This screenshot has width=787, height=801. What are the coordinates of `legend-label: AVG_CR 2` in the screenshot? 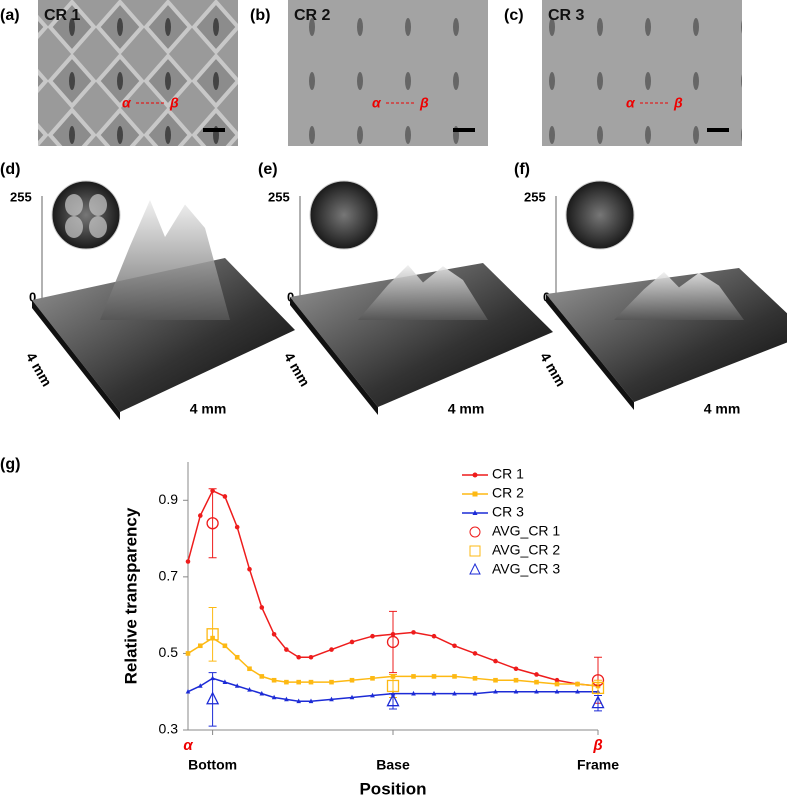 It's located at (526, 550).